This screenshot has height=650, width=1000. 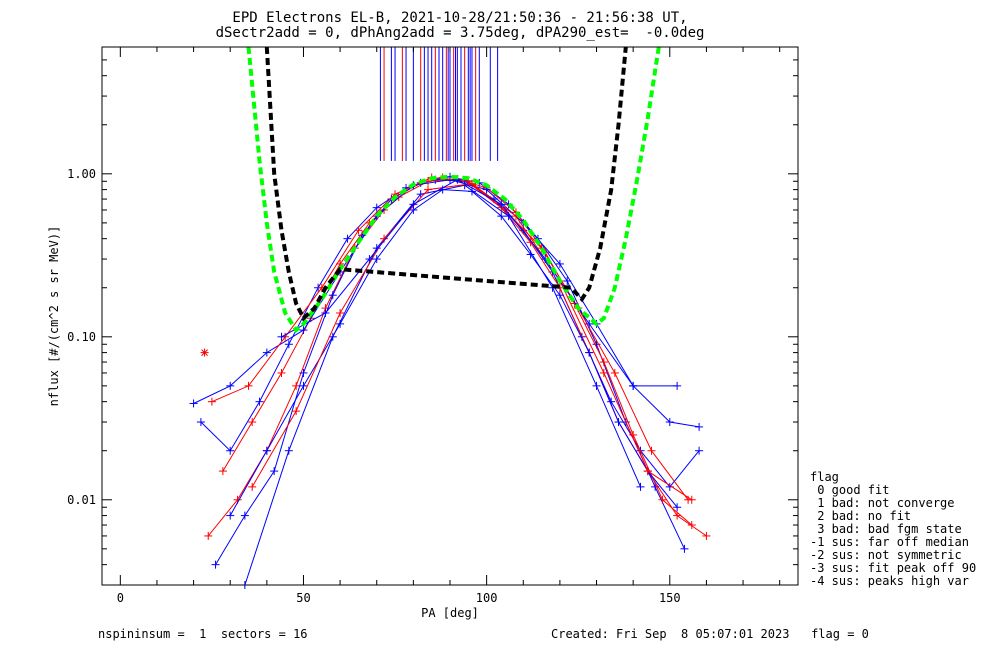 What do you see at coordinates (487, 598) in the screenshot?
I see `x-tick-label: 100` at bounding box center [487, 598].